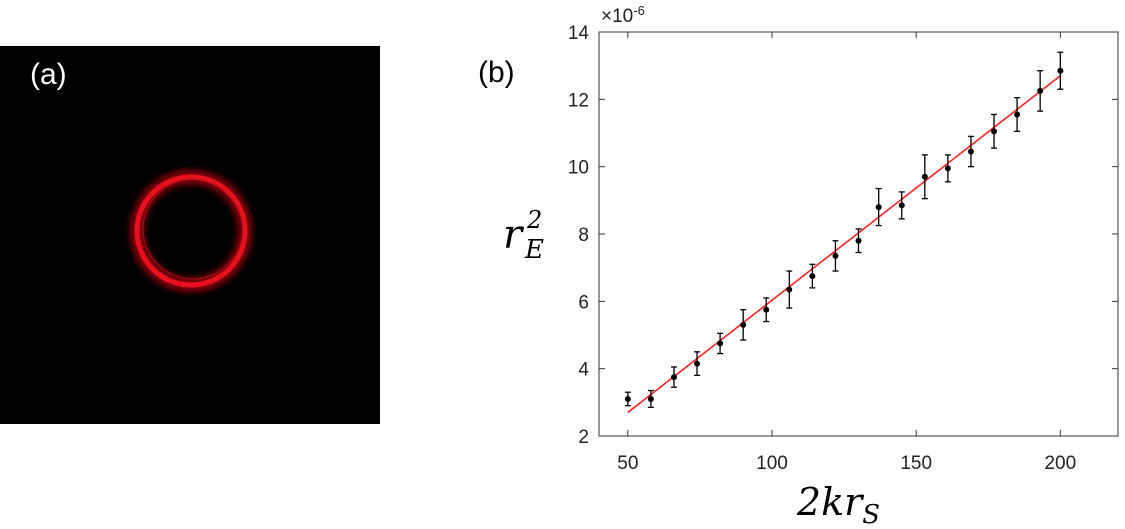 The width and height of the screenshot is (1125, 529). What do you see at coordinates (583, 302) in the screenshot?
I see `y-tick-label: 6` at bounding box center [583, 302].